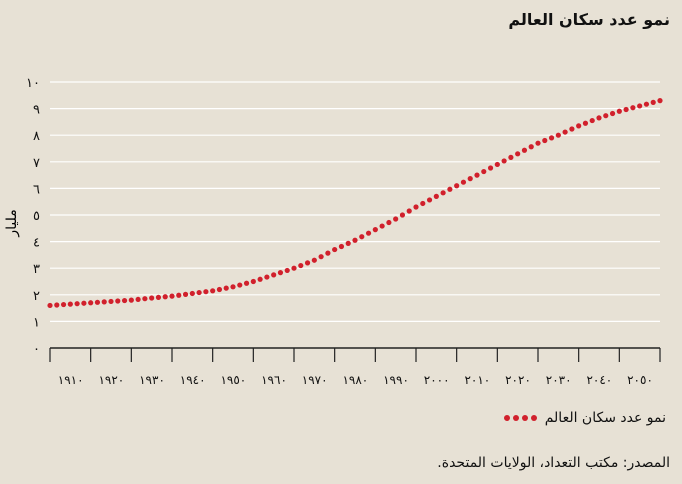 This screenshot has width=682, height=484. Describe the element at coordinates (36, 189) in the screenshot. I see `y-tick-label: ٦` at that location.